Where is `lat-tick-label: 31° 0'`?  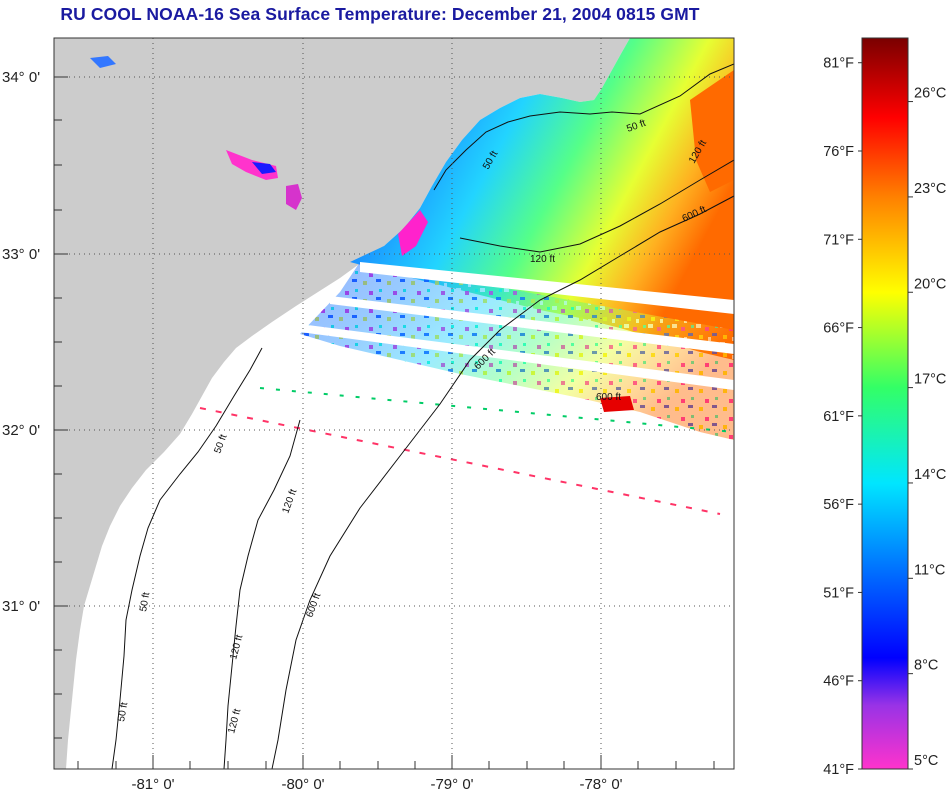 lat-tick-label: 31° 0' is located at coordinates (21, 606).